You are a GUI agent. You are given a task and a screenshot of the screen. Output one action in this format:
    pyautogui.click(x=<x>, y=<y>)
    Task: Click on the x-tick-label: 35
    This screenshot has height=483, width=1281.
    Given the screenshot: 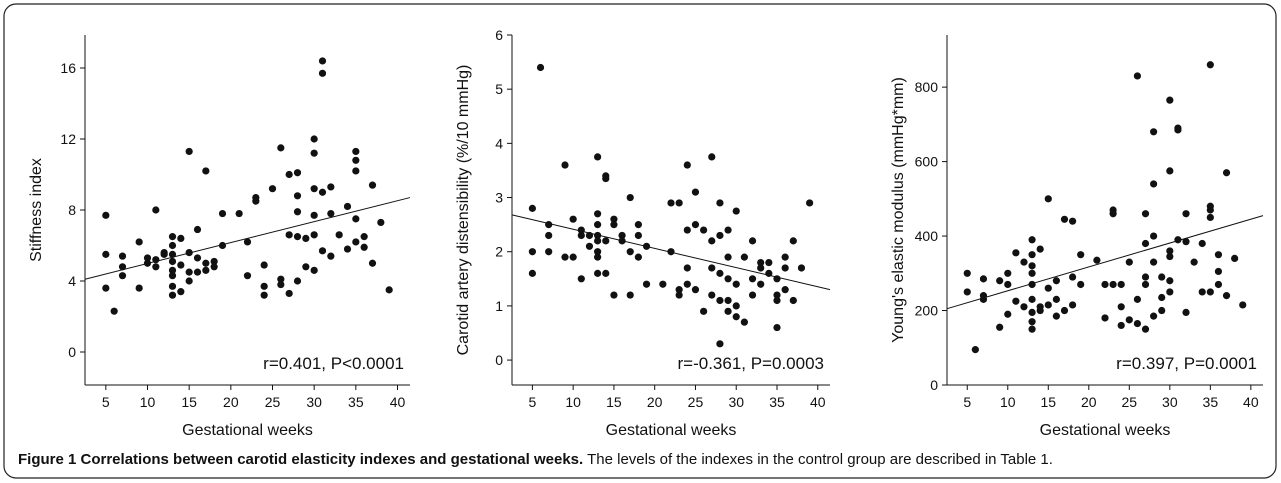 What is the action you would take?
    pyautogui.click(x=777, y=402)
    